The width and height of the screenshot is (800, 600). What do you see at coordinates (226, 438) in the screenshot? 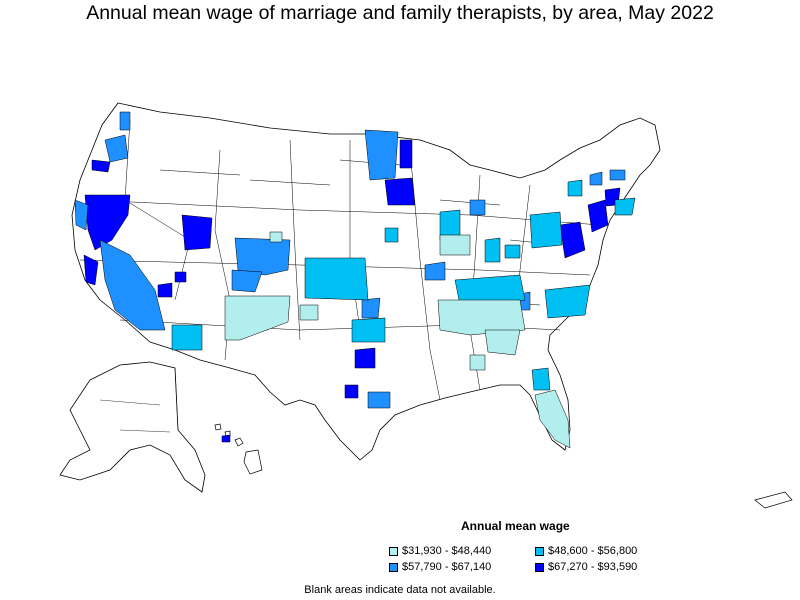
I see `hawaii-oahu` at bounding box center [226, 438].